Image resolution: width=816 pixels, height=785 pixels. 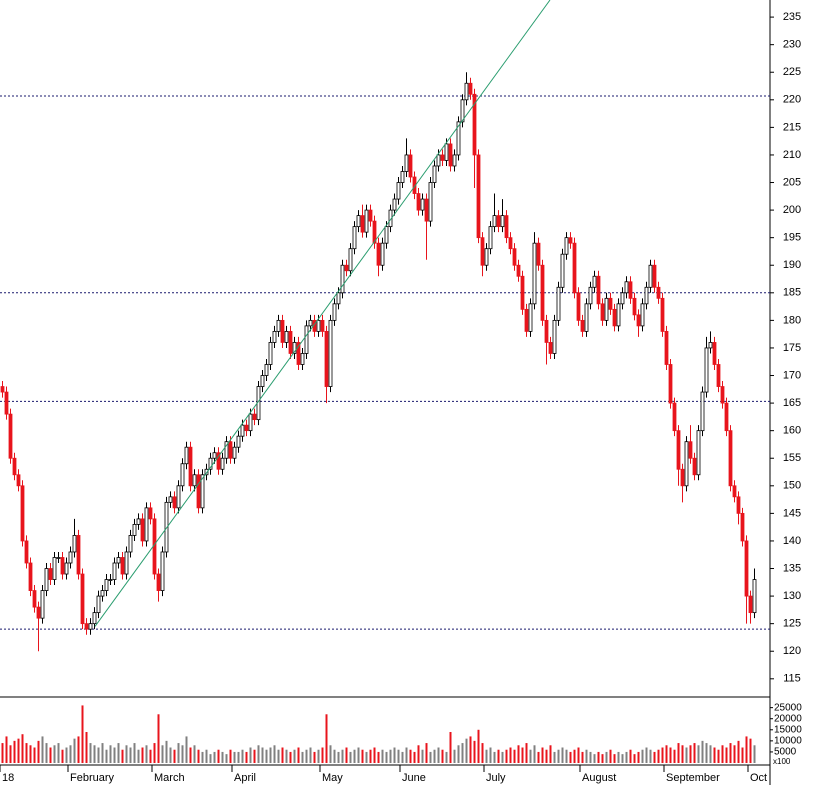 I want to click on y-tick-label: 145, so click(x=792, y=513).